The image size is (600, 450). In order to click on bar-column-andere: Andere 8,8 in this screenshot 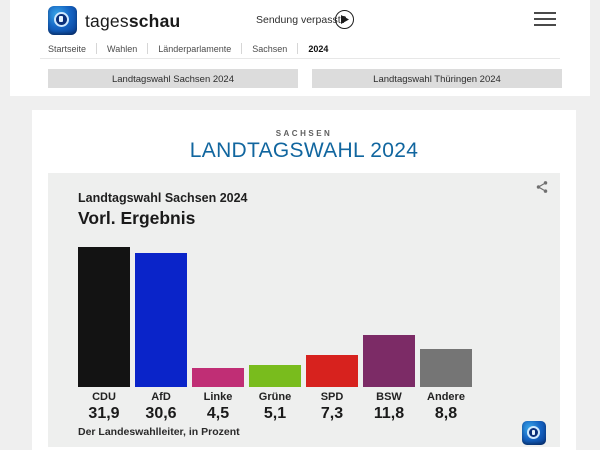, I will do `click(446, 385)`.